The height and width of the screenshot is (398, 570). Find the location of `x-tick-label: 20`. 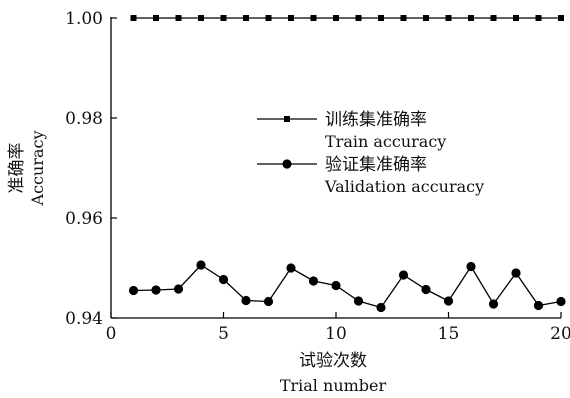

x-tick-label: 20 is located at coordinates (560, 334).